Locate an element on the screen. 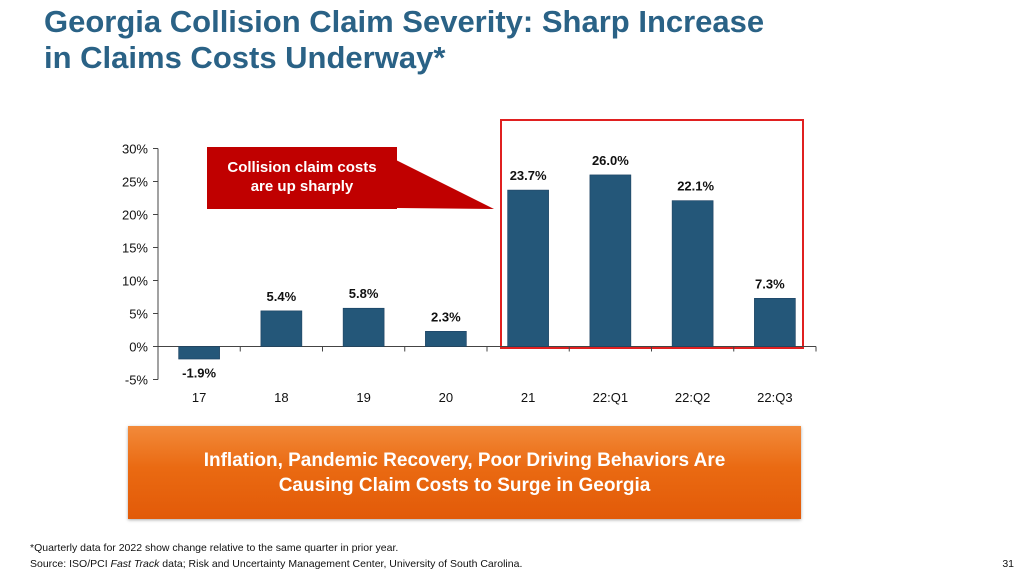 The image size is (1024, 576). y-tick-label: 30% is located at coordinates (135, 149).